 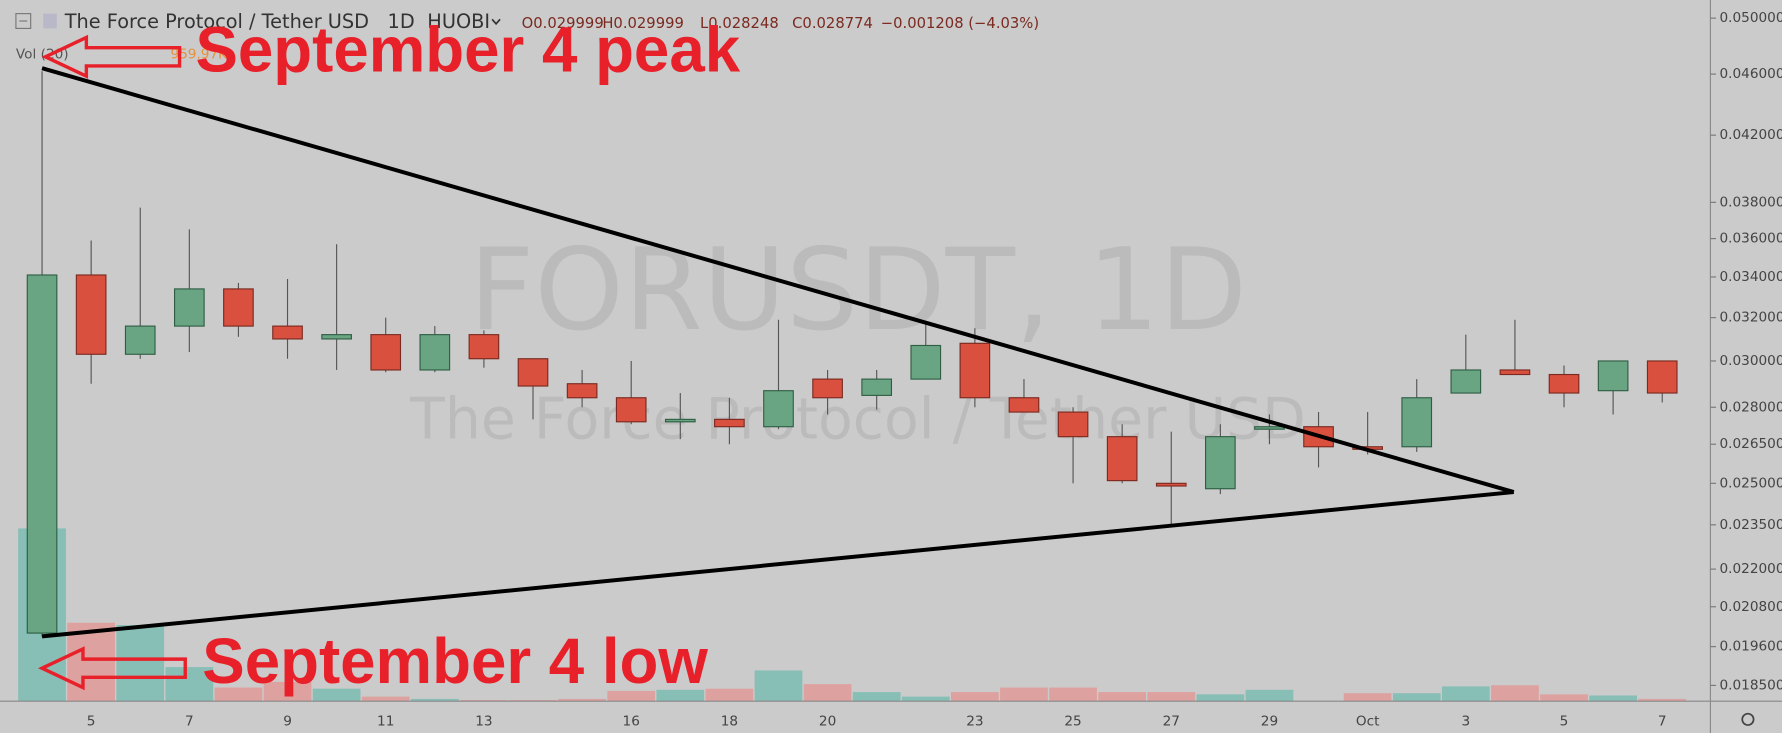 I want to click on y-tick-label: 0.046000, so click(x=1750, y=74).